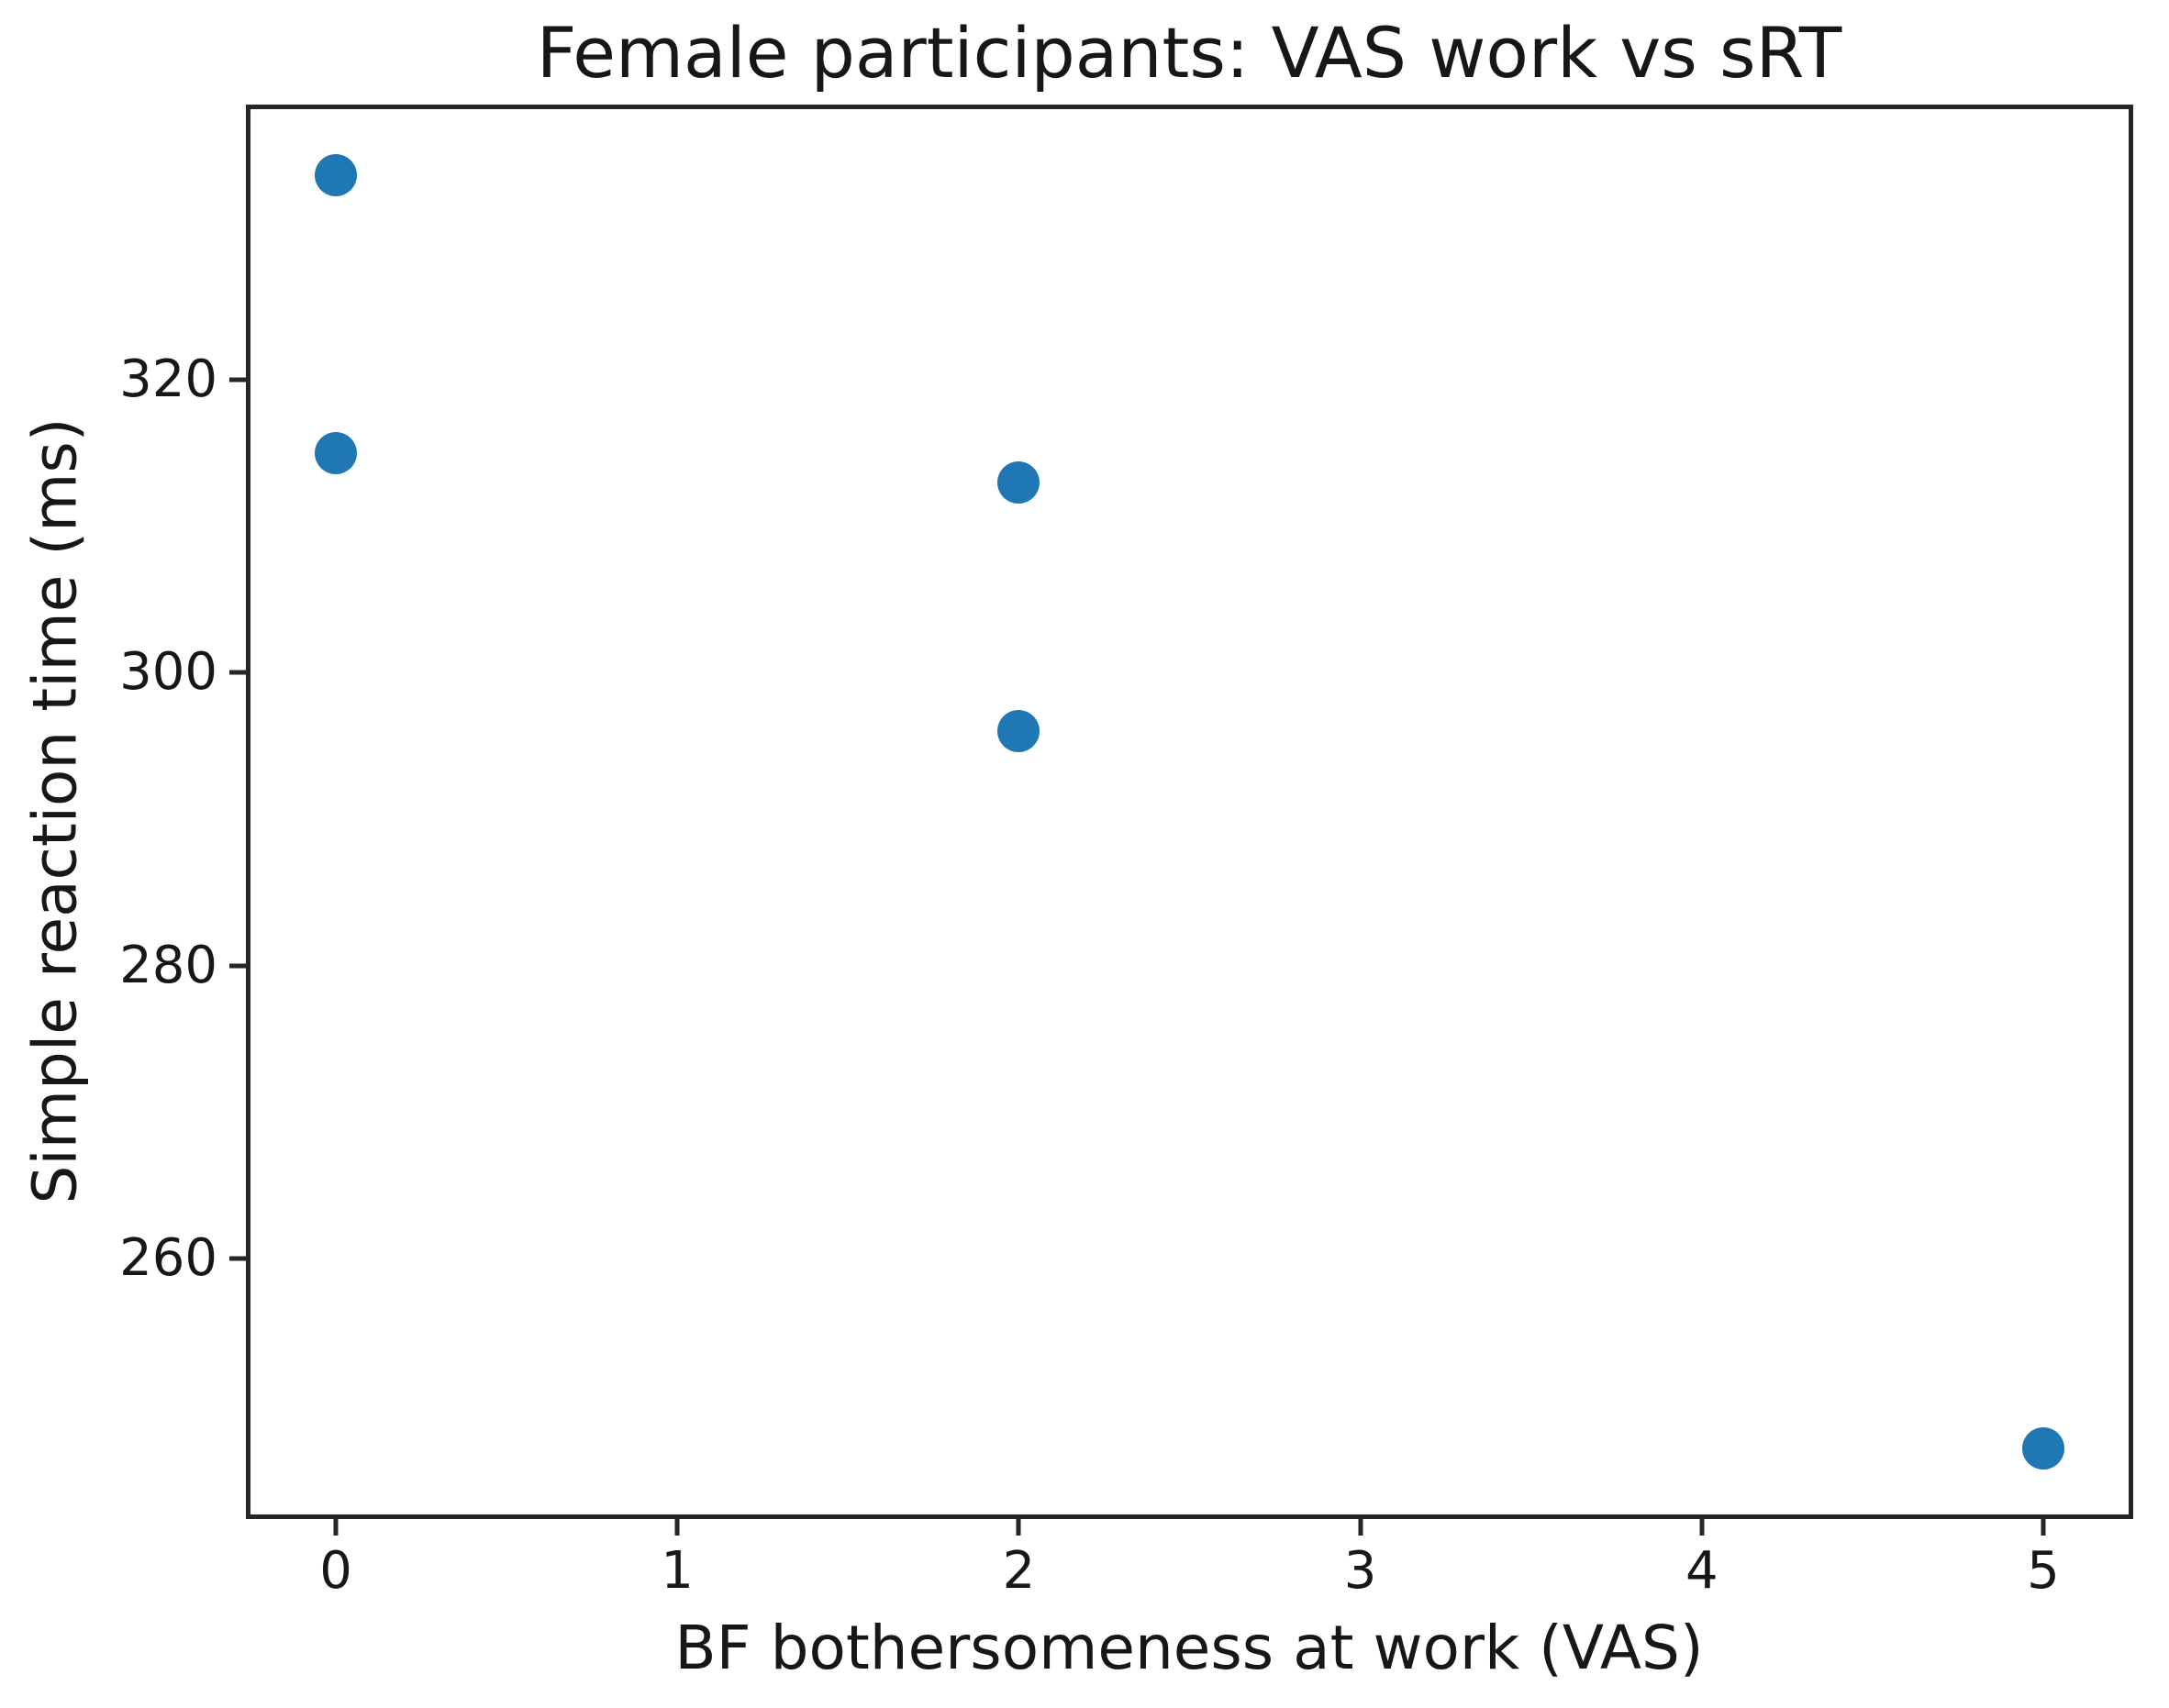 Image resolution: width=2169 pixels, height=1708 pixels. I want to click on y-tick-label: 300, so click(168, 672).